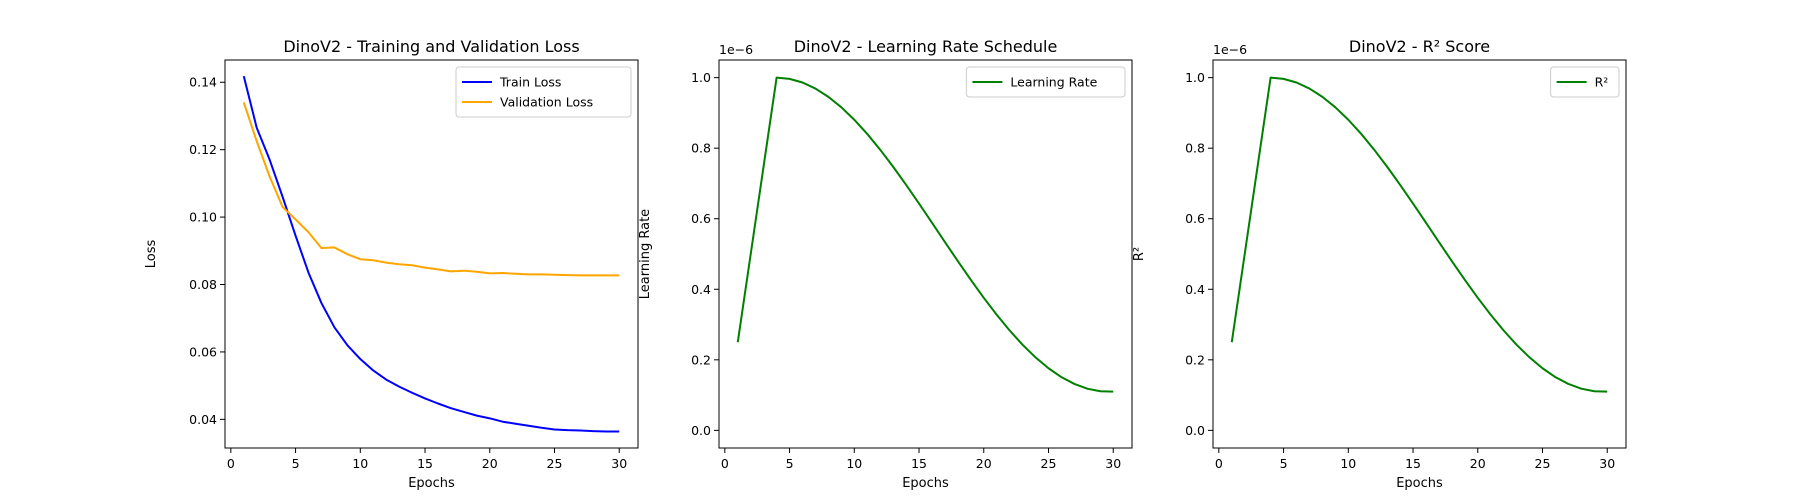 The image size is (1800, 500). Describe the element at coordinates (203, 82) in the screenshot. I see `y-tick-label: 0.14` at that location.